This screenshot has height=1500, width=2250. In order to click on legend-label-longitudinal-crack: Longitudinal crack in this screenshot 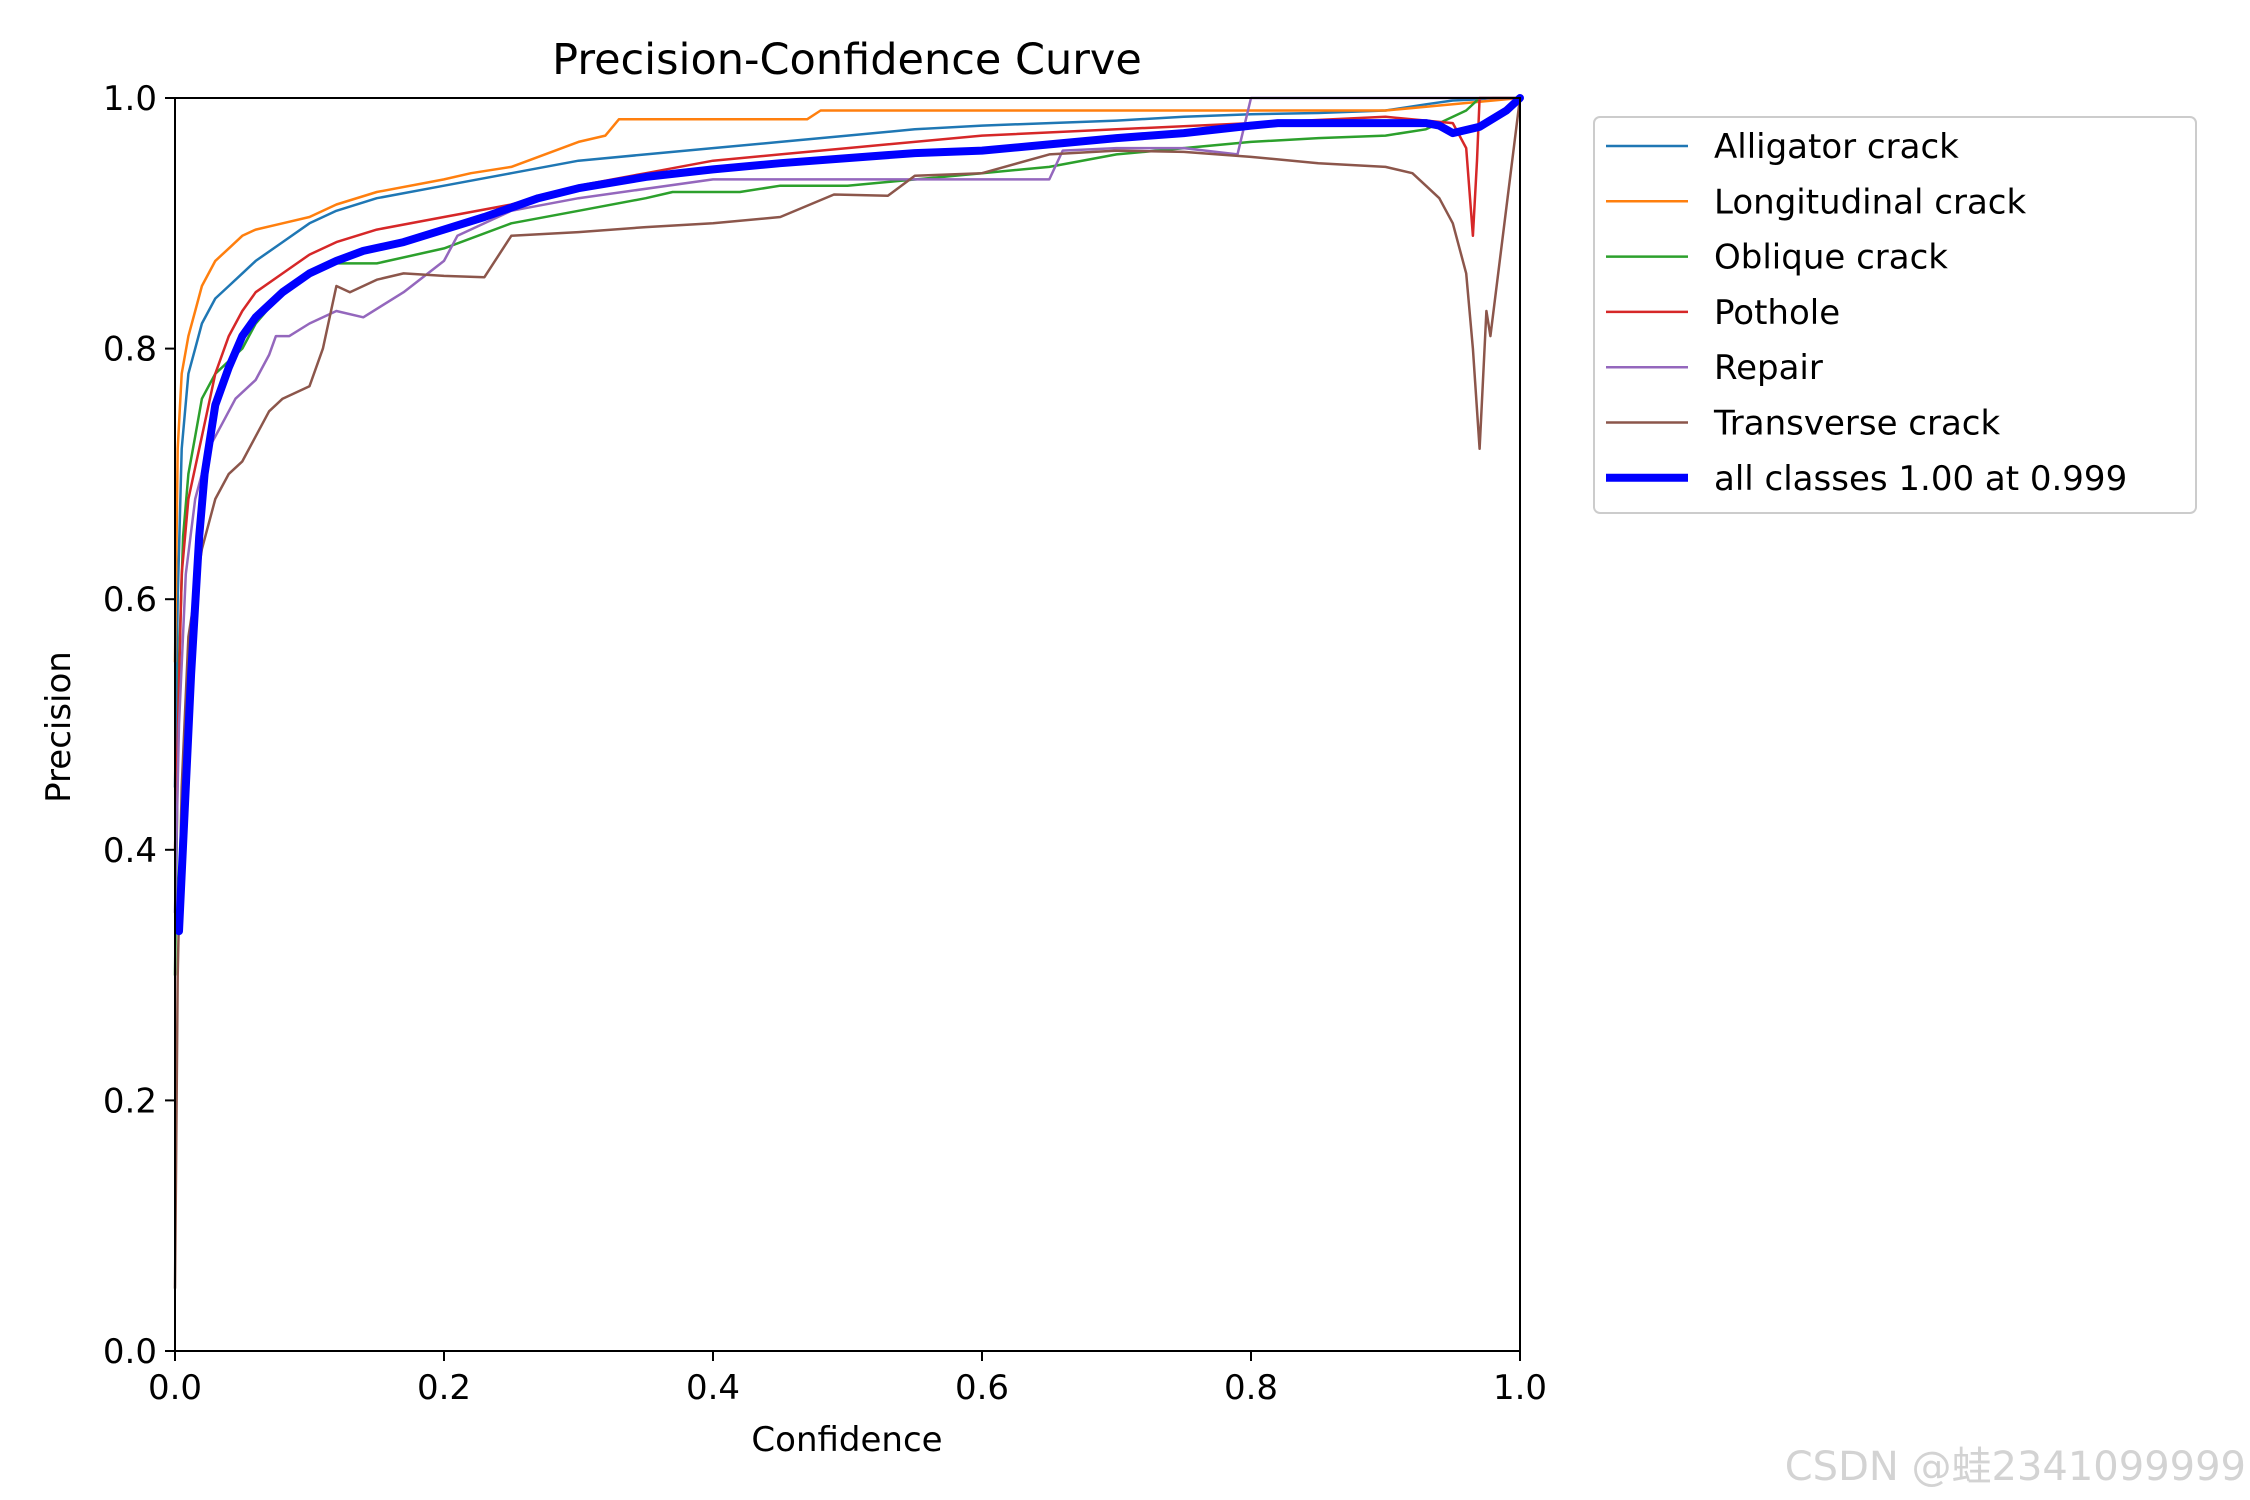, I will do `click(1870, 202)`.